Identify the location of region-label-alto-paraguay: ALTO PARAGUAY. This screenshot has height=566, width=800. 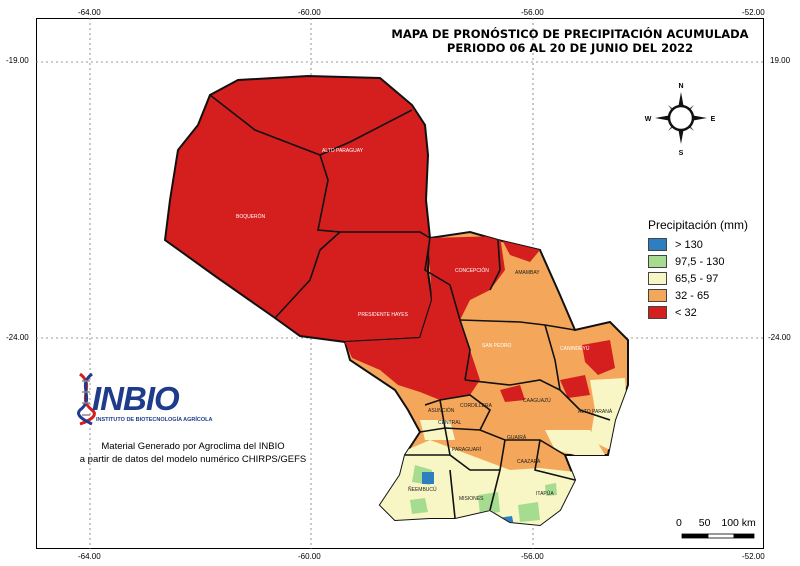
(343, 151).